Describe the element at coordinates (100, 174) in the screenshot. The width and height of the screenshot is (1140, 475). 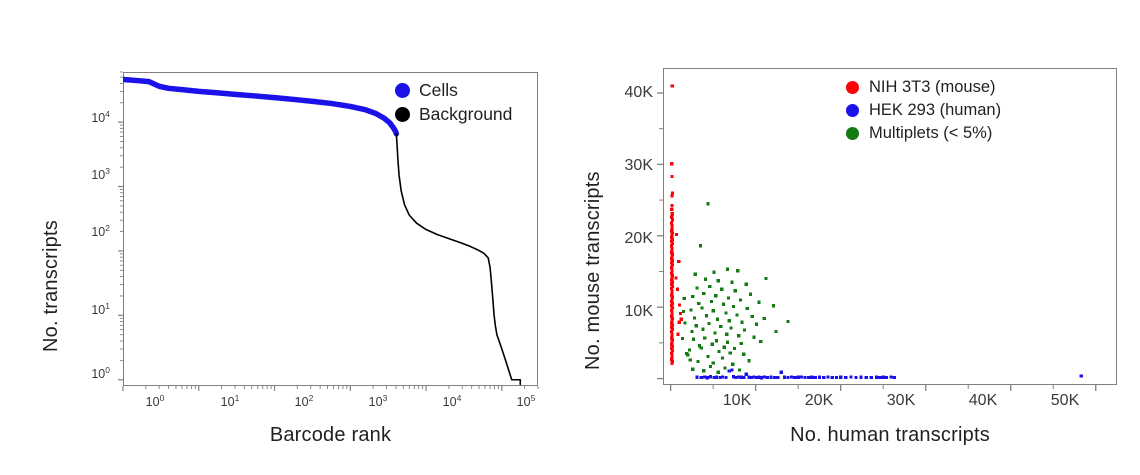
I see `ytick-label-left-3: 10³` at that location.